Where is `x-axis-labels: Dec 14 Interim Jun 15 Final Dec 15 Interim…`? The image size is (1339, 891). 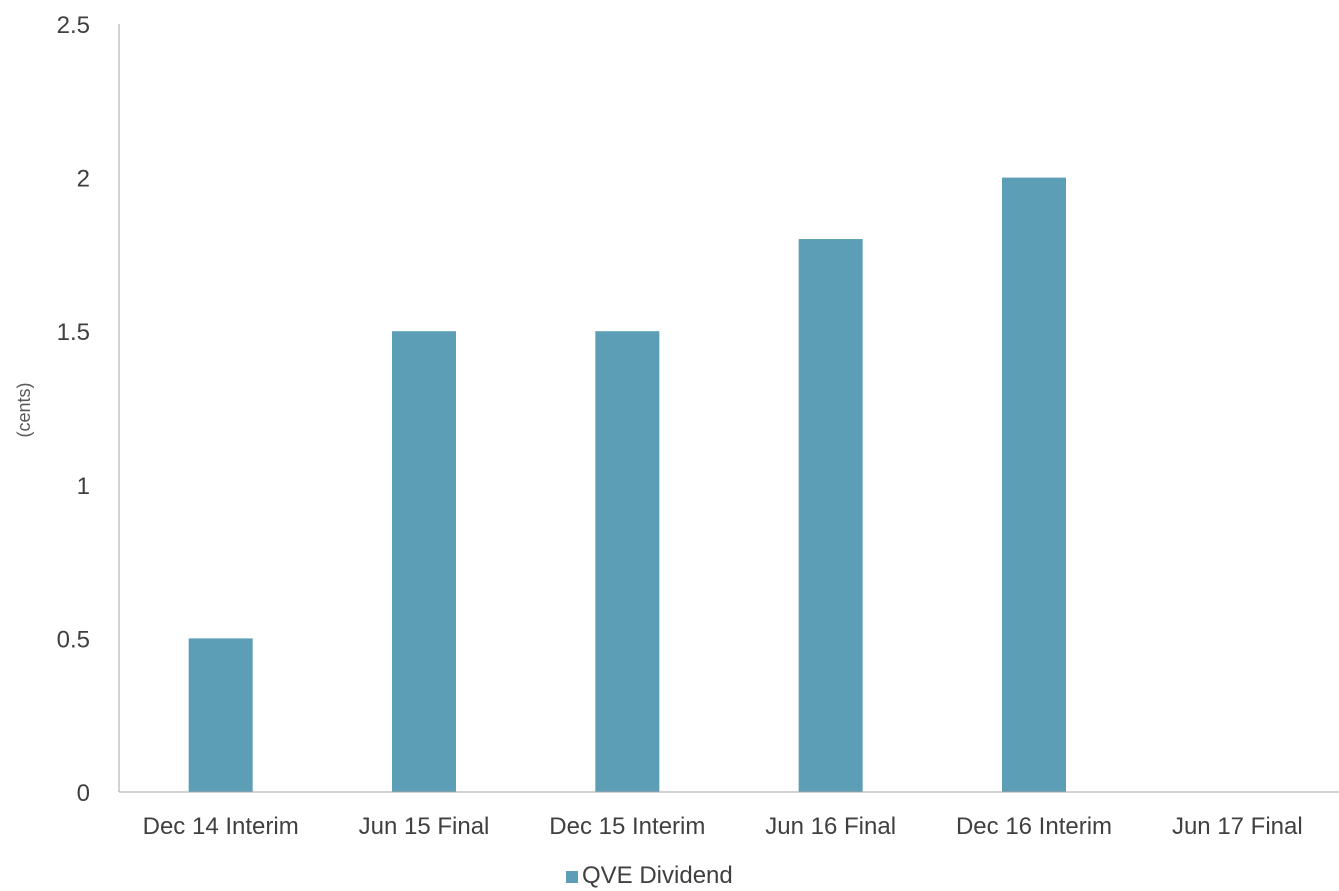
x-axis-labels: Dec 14 Interim Jun 15 Final Dec 15 Interim… is located at coordinates (723, 826).